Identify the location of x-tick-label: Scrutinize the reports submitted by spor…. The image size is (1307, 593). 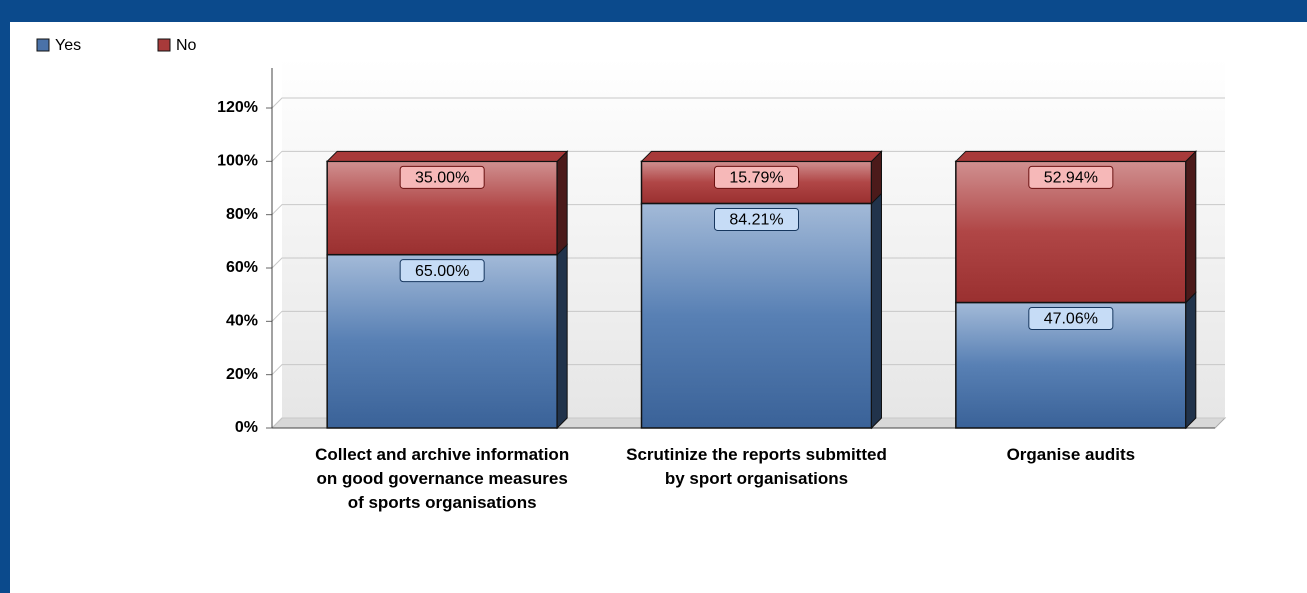
(756, 466).